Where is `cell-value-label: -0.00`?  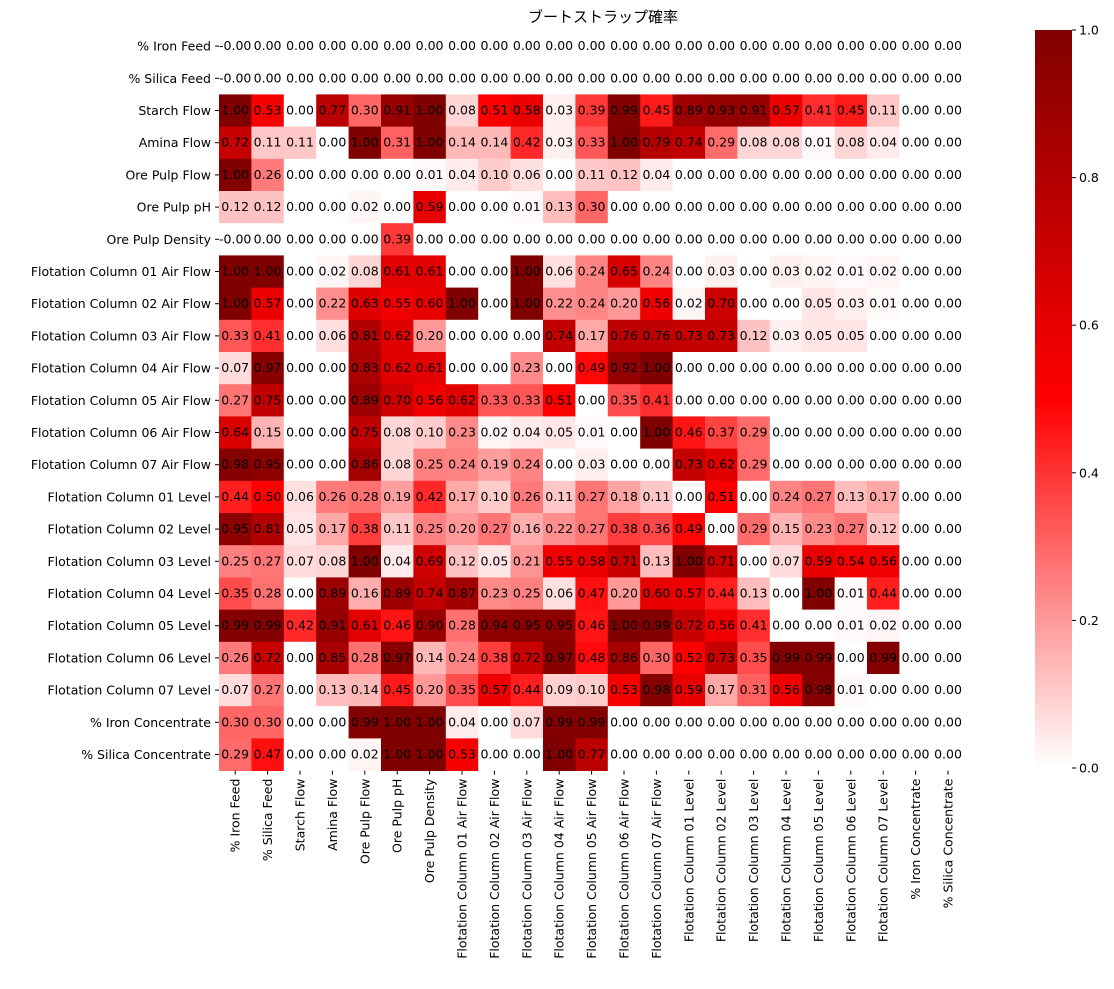
cell-value-label: -0.00 is located at coordinates (235, 238).